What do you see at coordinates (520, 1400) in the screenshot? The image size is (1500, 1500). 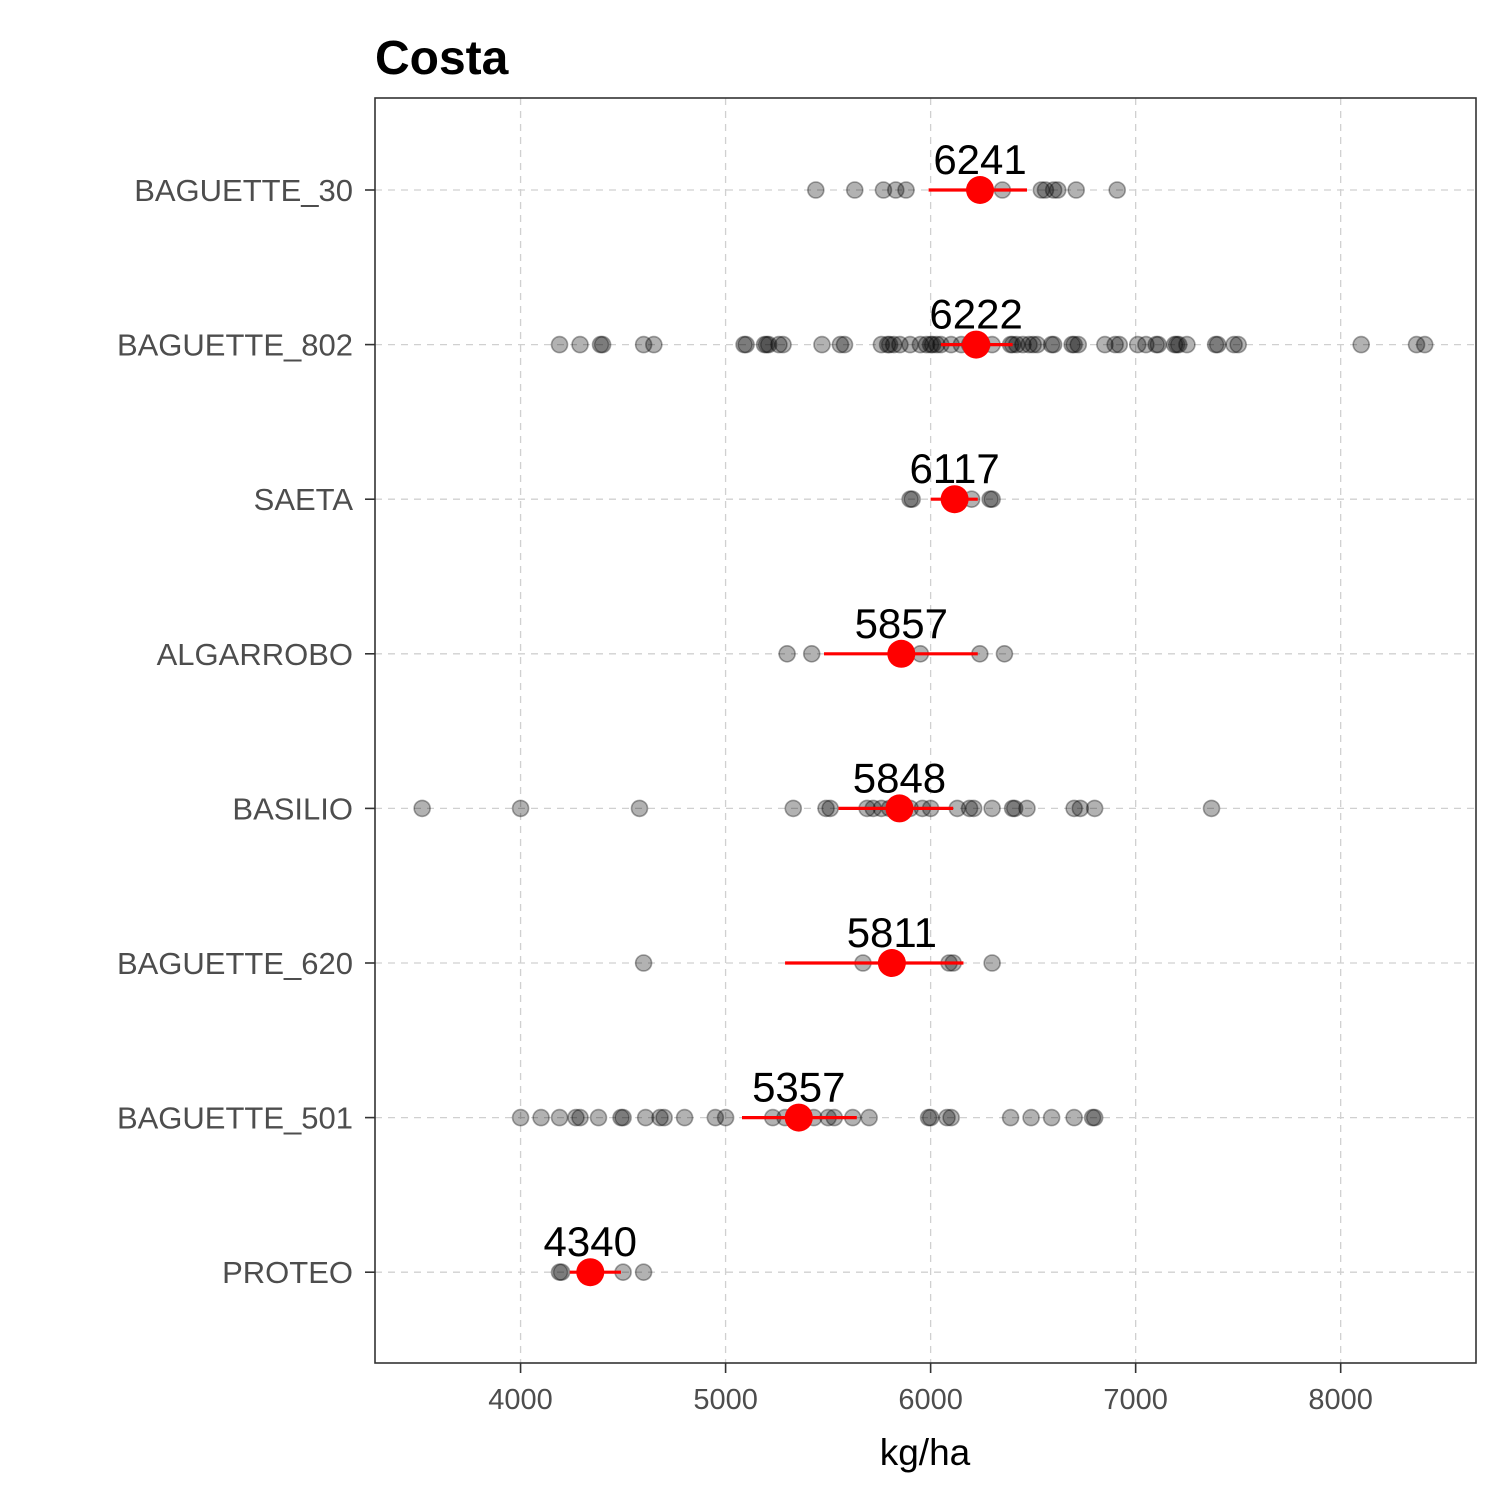 I see `x-tick-label: 4000` at bounding box center [520, 1400].